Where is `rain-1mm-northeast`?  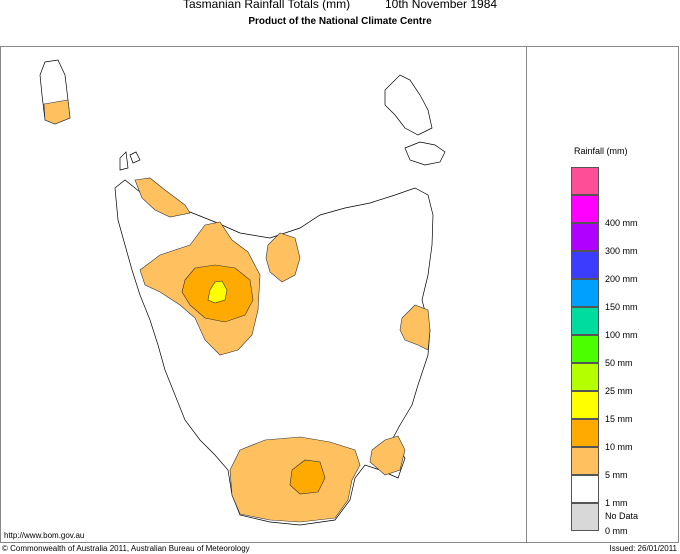 rain-1mm-northeast is located at coordinates (283, 257).